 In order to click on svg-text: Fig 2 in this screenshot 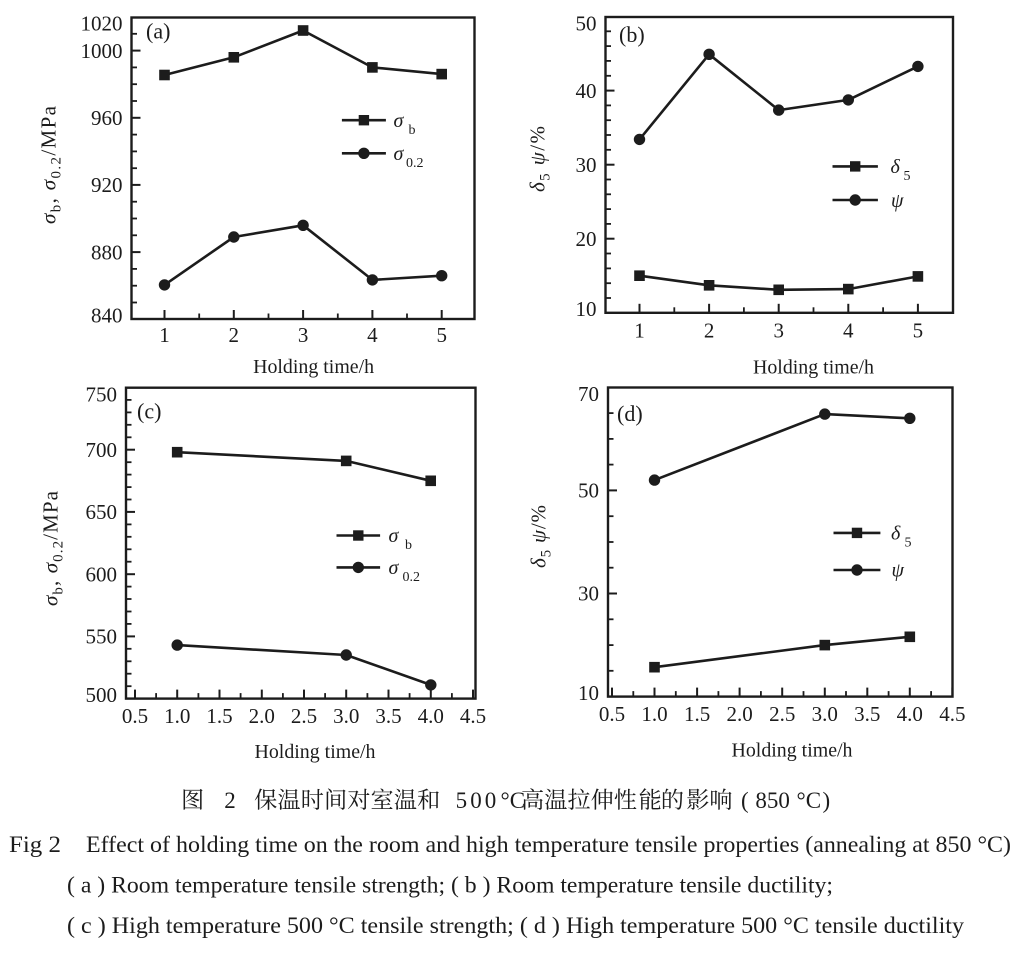, I will do `click(35, 844)`.